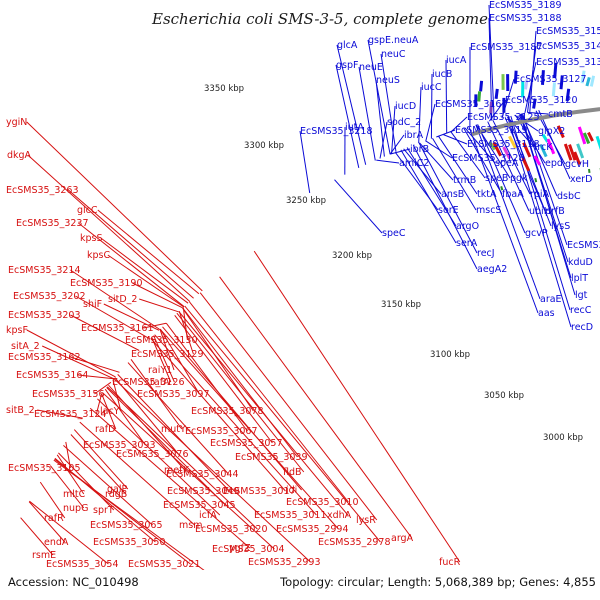 This screenshot has width=600, height=600. I want to click on forward-gene-label: EcSMS35_3155, so click(568, 31).